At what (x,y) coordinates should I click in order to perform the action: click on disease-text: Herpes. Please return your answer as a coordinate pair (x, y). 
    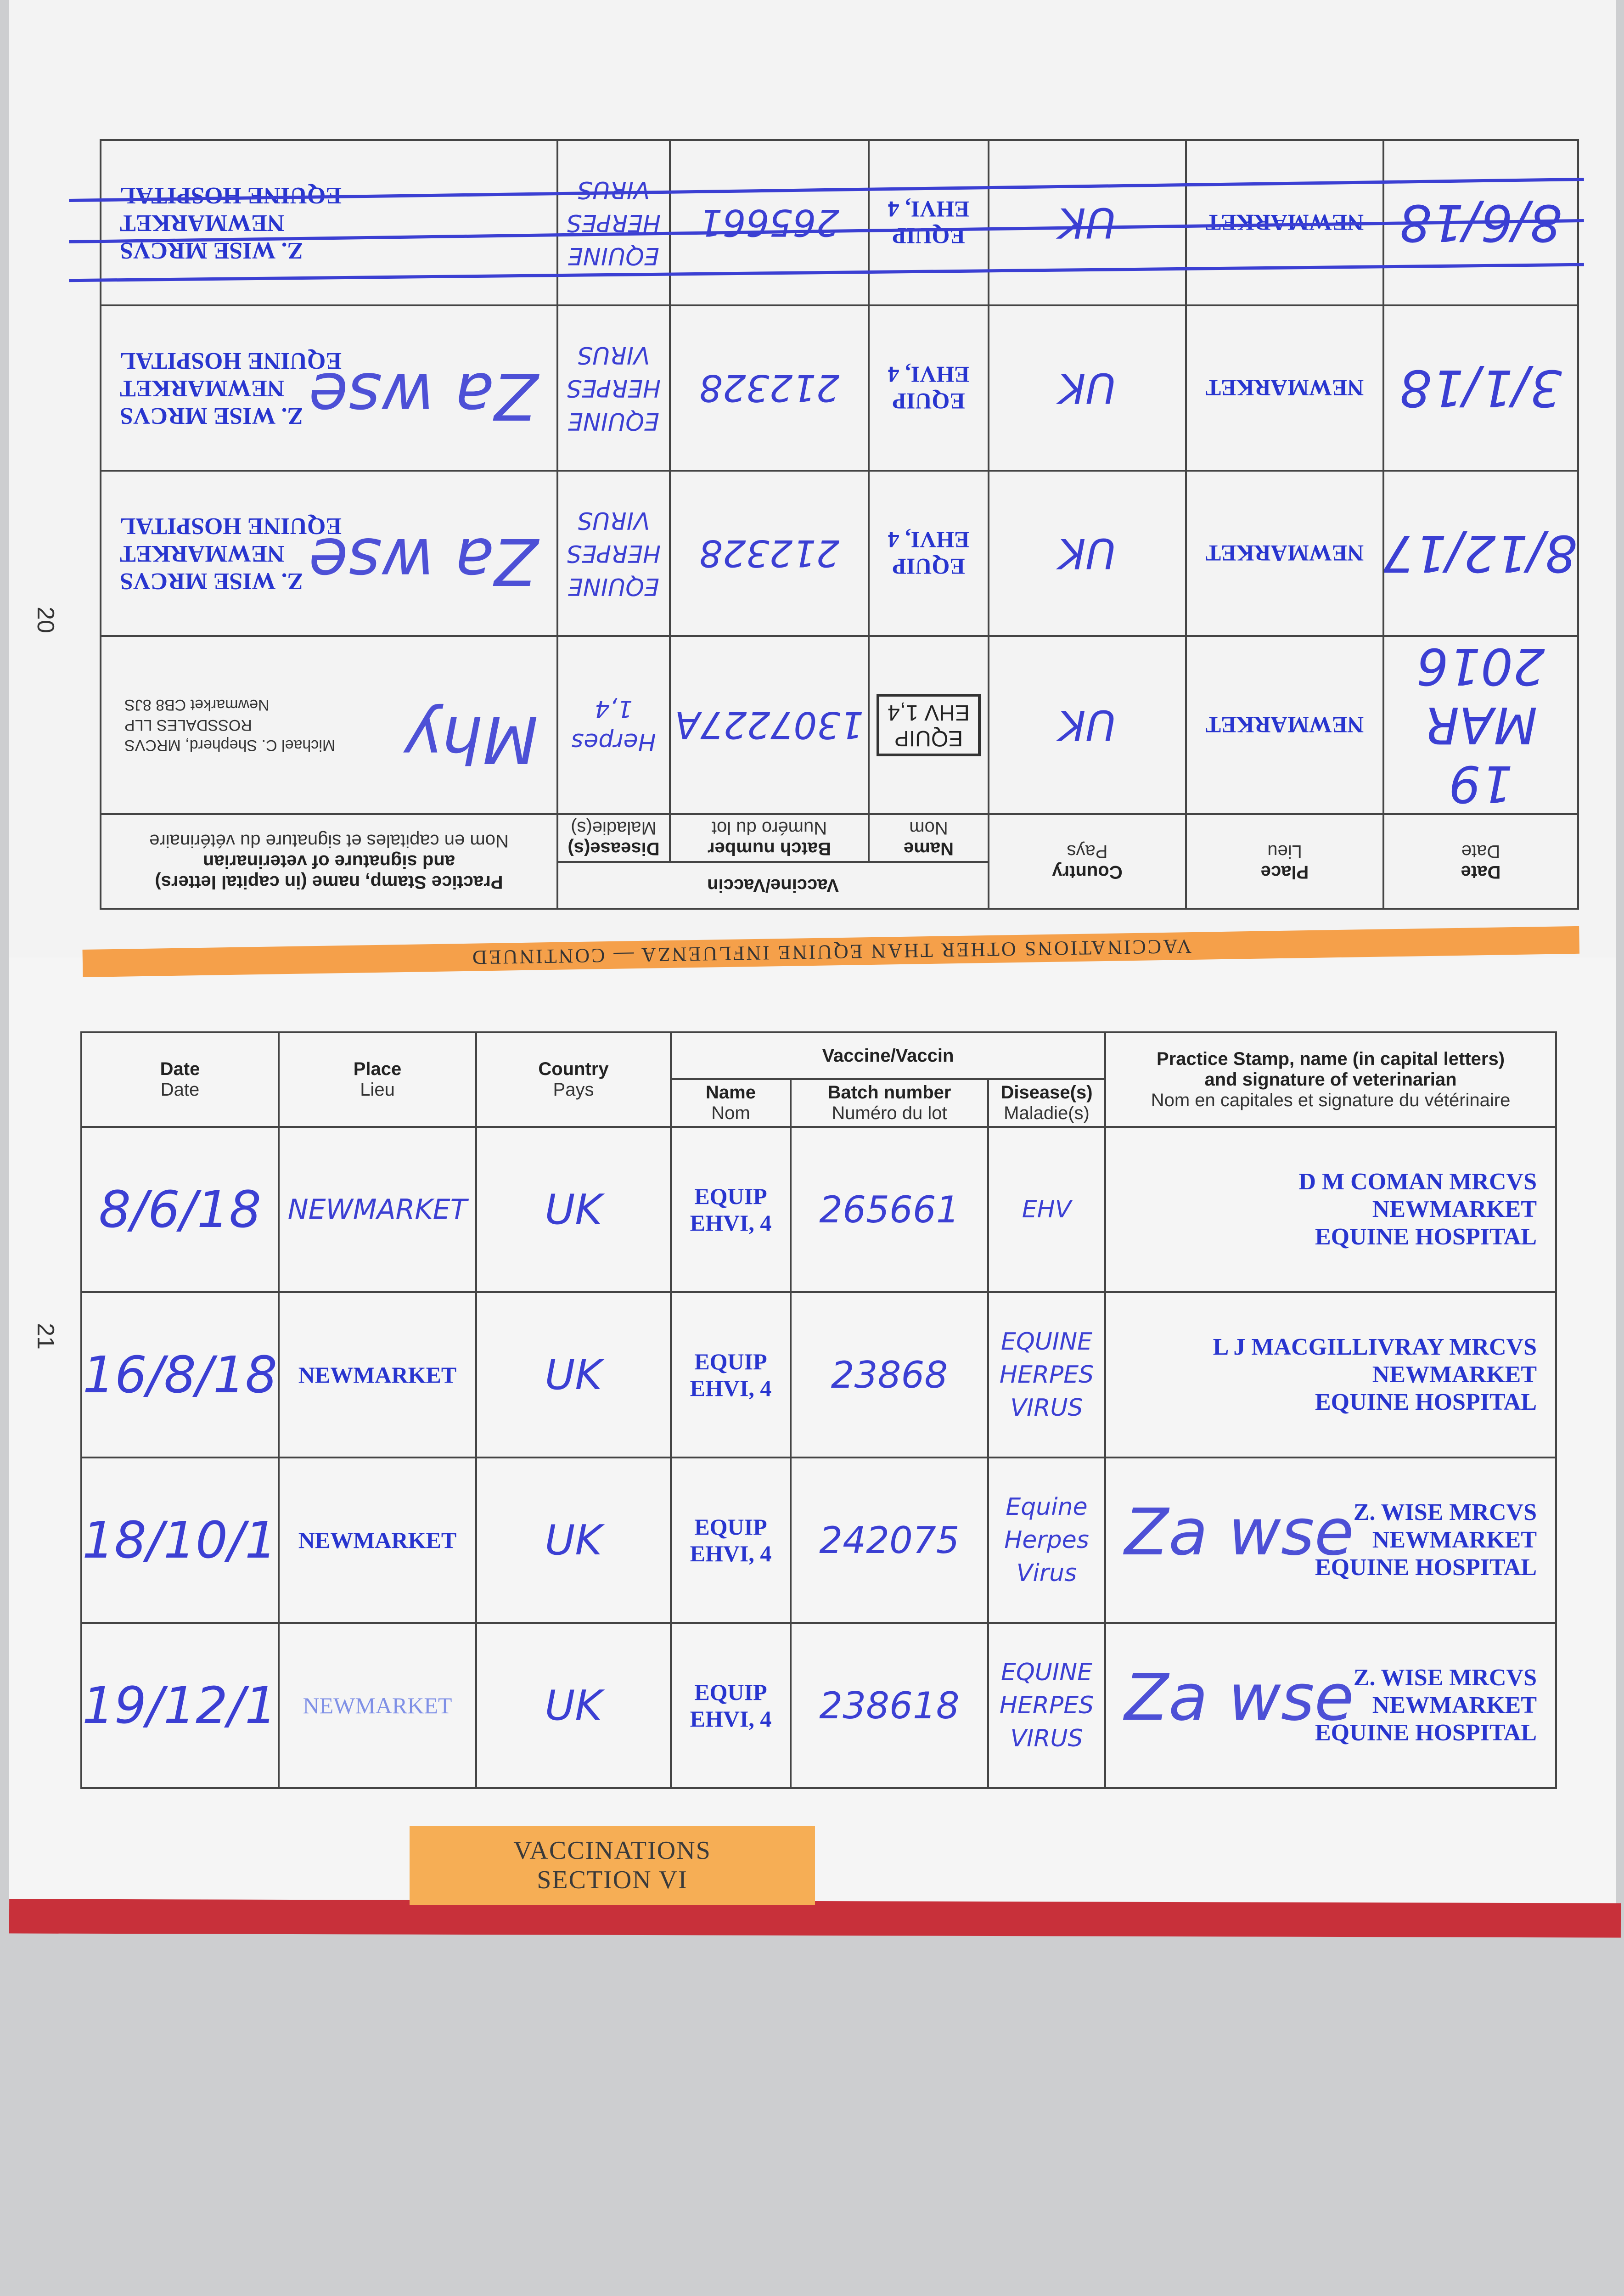
    Looking at the image, I should click on (613, 741).